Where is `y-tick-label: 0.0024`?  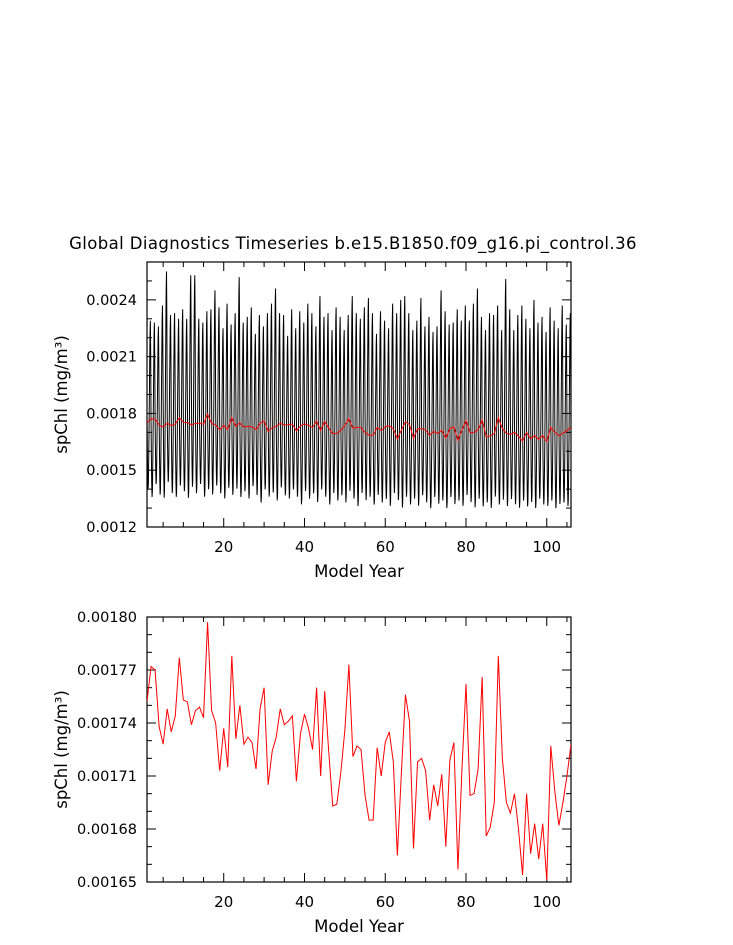 y-tick-label: 0.0024 is located at coordinates (111, 301).